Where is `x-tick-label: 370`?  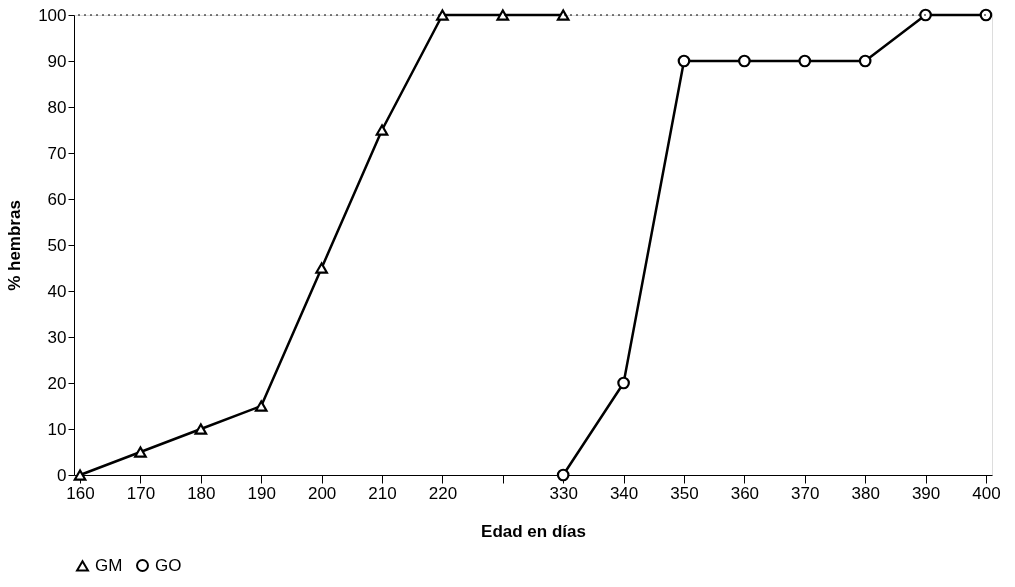 x-tick-label: 370 is located at coordinates (805, 493).